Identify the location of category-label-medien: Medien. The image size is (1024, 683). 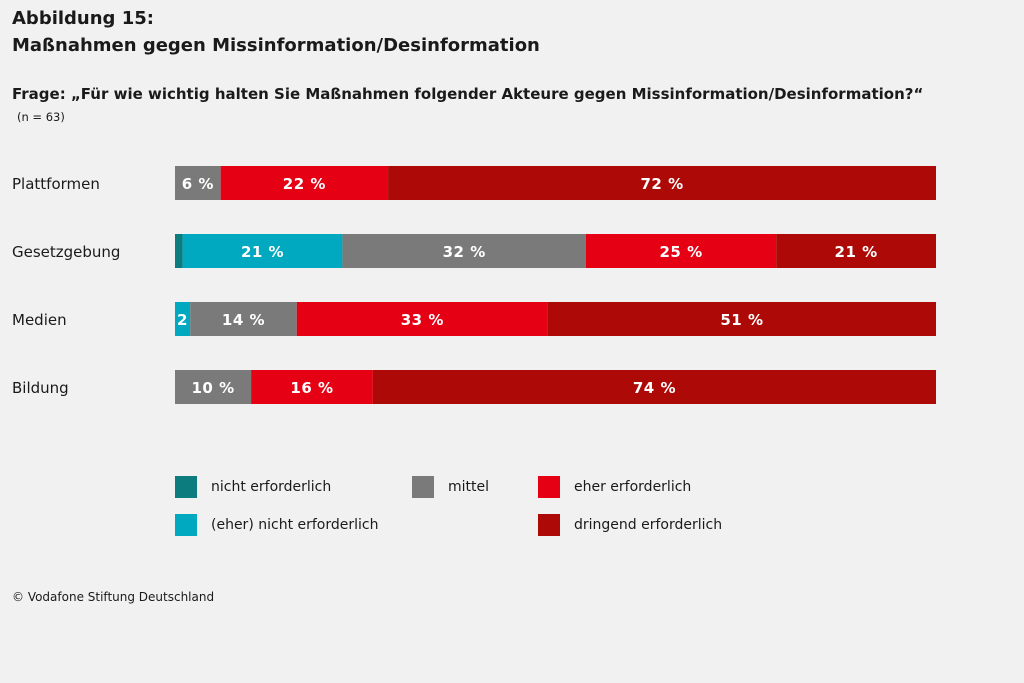
(39, 320).